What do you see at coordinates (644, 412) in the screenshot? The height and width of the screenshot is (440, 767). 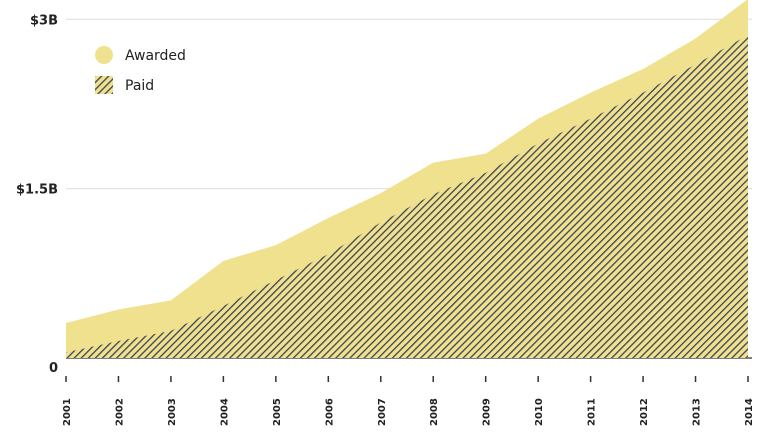 I see `x-tick-label: 2012` at bounding box center [644, 412].